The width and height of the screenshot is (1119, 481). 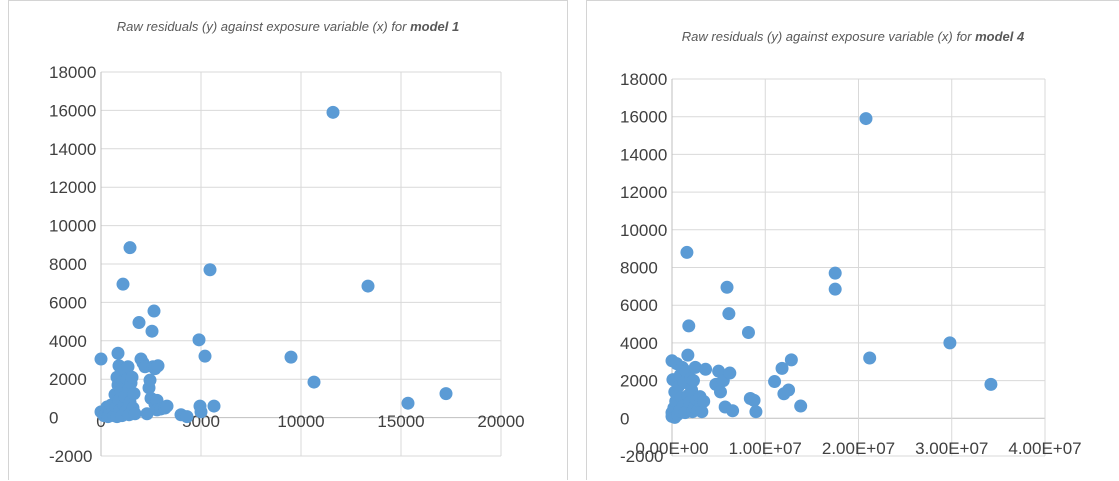 What do you see at coordinates (500, 421) in the screenshot?
I see `x-tick-label: 20000` at bounding box center [500, 421].